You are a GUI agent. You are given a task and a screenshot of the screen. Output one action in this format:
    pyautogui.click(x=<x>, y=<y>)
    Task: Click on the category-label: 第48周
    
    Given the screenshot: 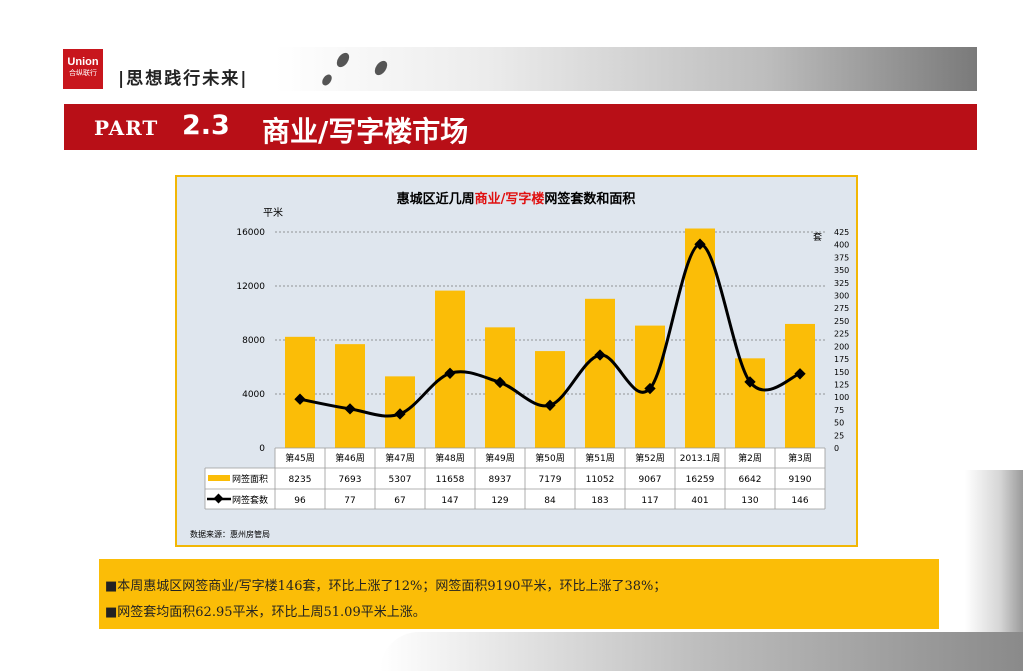 What is the action you would take?
    pyautogui.click(x=449, y=458)
    